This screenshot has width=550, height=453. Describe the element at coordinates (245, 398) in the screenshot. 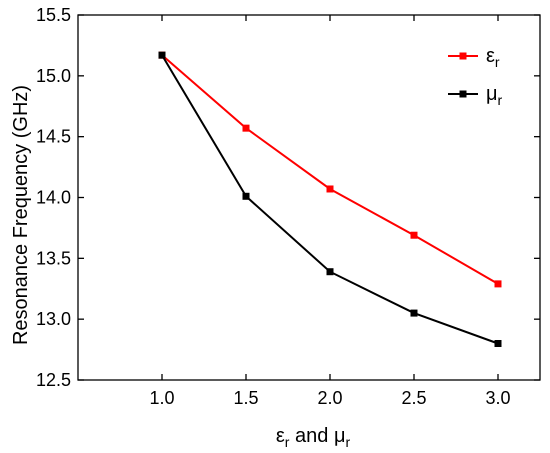

I see `x-tick-label: 1.5` at that location.